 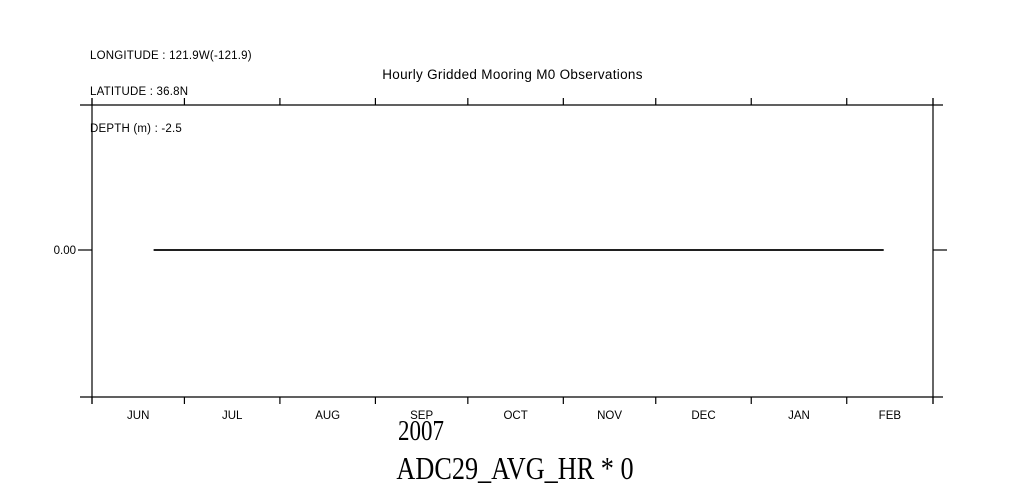 What do you see at coordinates (421, 416) in the screenshot?
I see `month-label: SEP` at bounding box center [421, 416].